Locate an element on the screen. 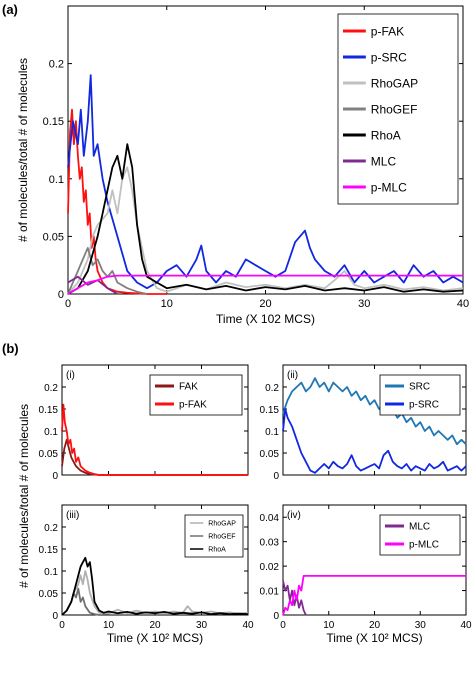 Image resolution: width=474 pixels, height=675 pixels. series-line-p-fak is located at coordinates (154, 439).